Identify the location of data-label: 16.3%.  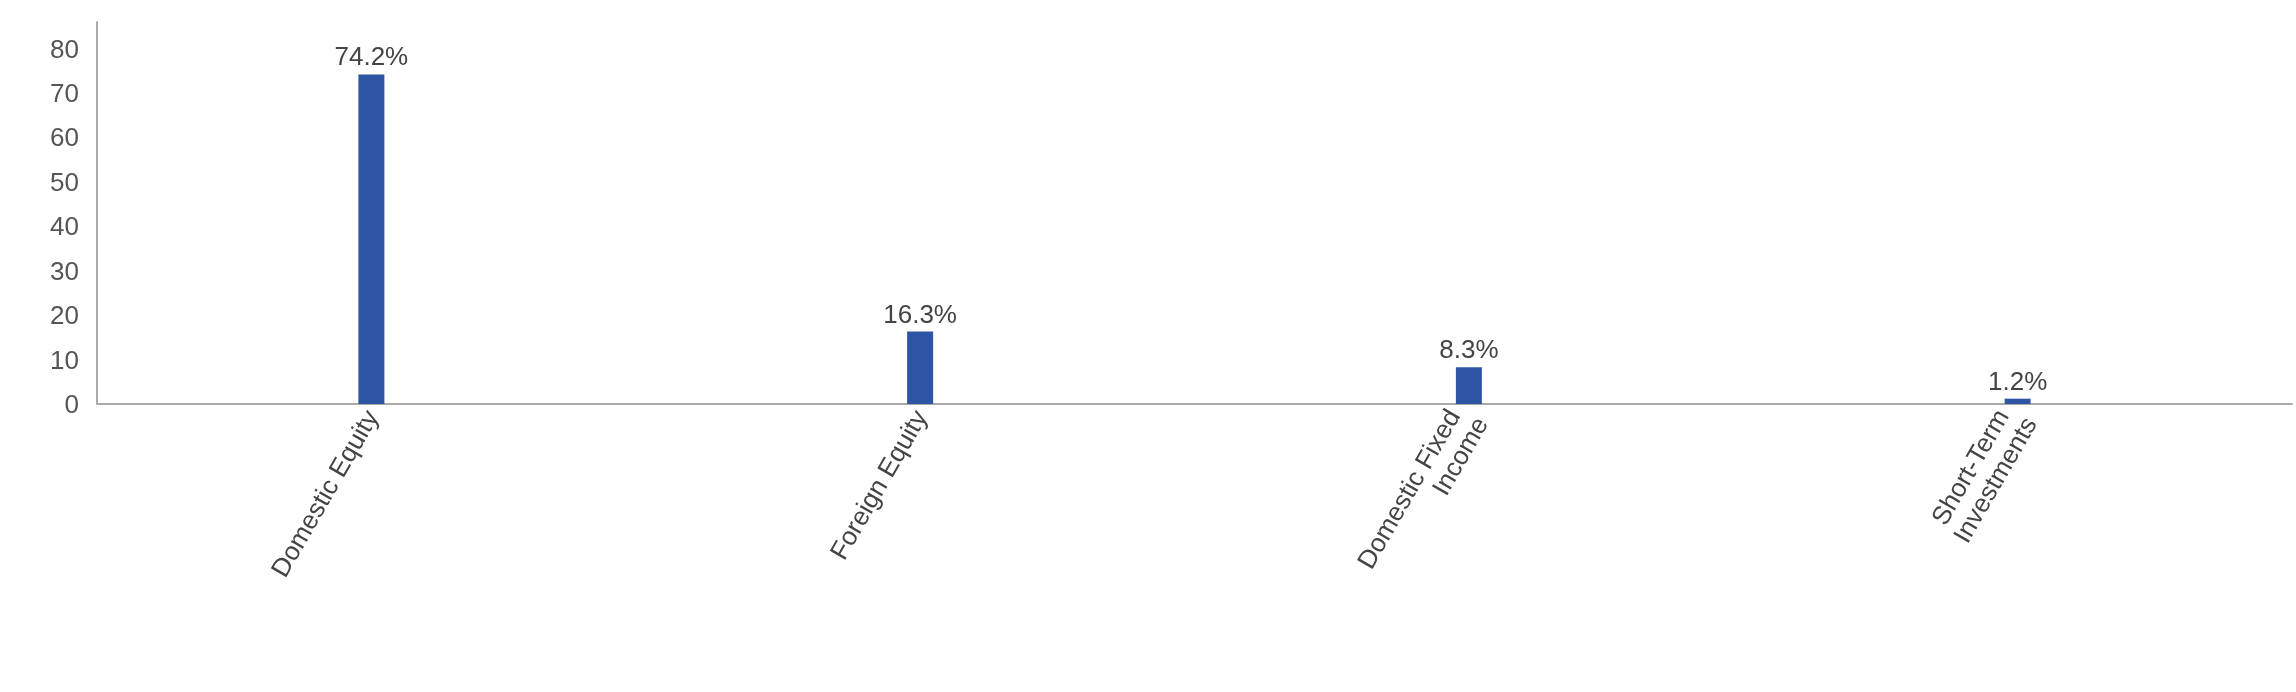
(920, 313).